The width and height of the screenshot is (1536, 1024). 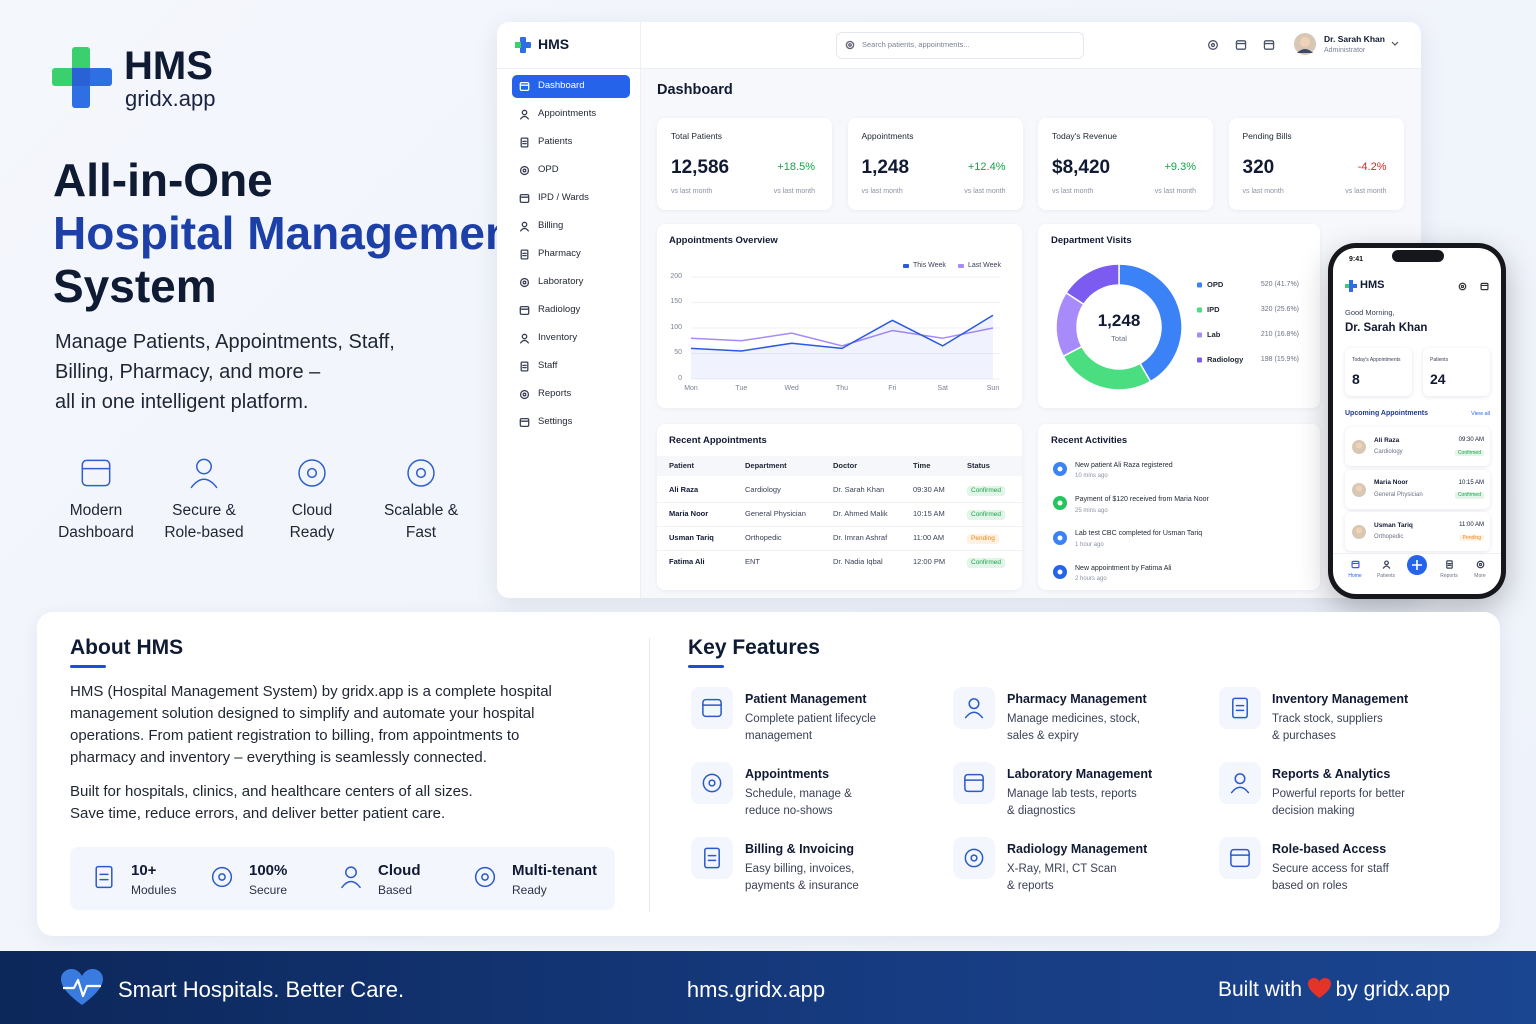 What do you see at coordinates (554, 44) in the screenshot?
I see `dashboard-logo-text: HMS` at bounding box center [554, 44].